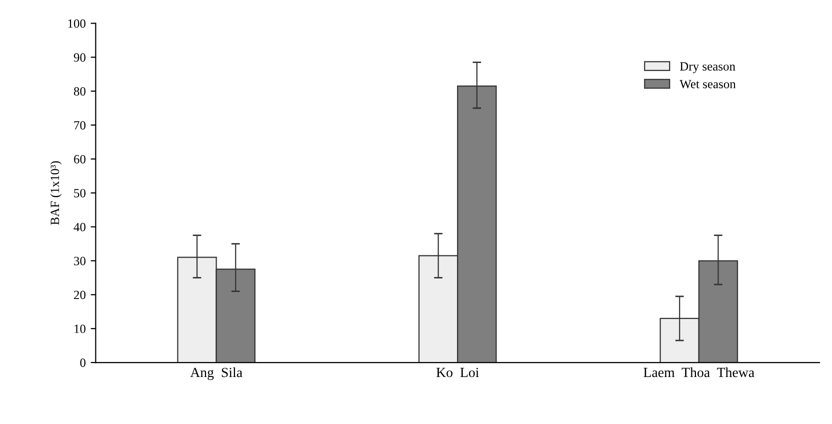 This screenshot has height=424, width=832. I want to click on legend-label: Dry season, so click(708, 68).